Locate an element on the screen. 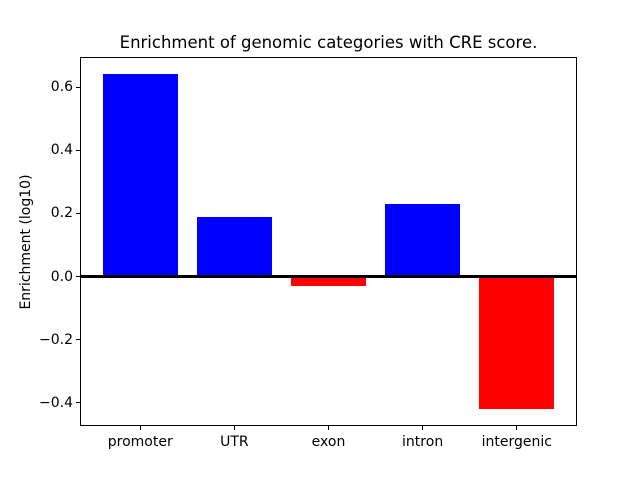 The width and height of the screenshot is (640, 480). x-tick-label-UTR: UTR is located at coordinates (234, 442).